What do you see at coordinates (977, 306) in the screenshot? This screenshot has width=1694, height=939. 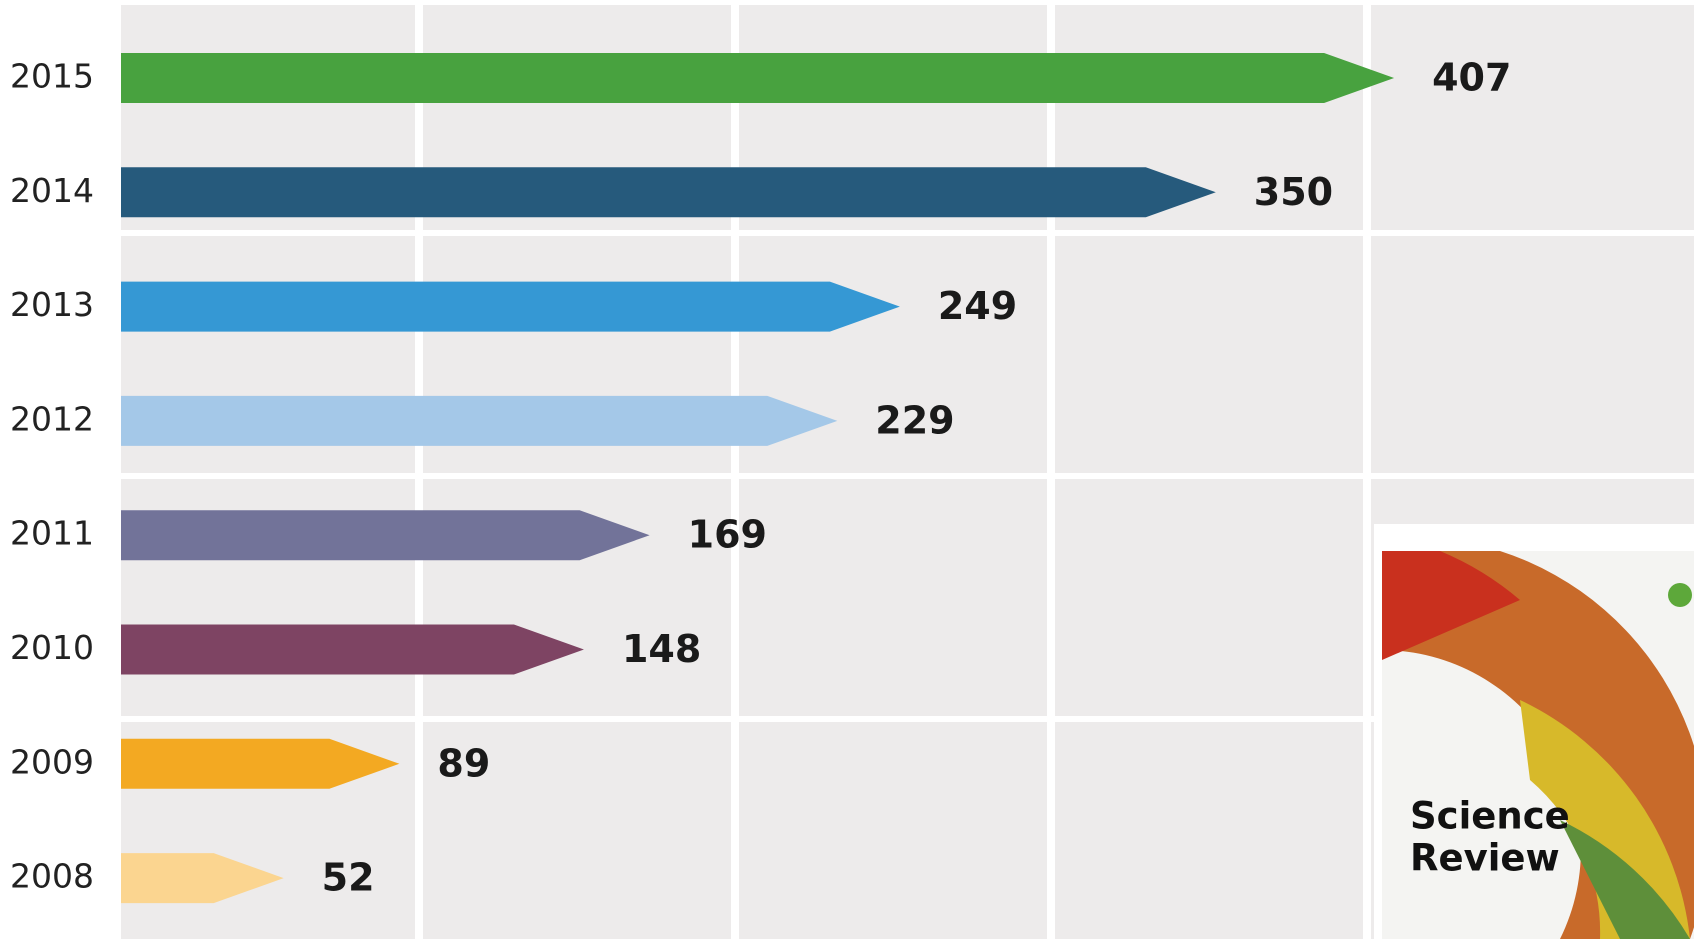 I see `value-label: 249` at bounding box center [977, 306].